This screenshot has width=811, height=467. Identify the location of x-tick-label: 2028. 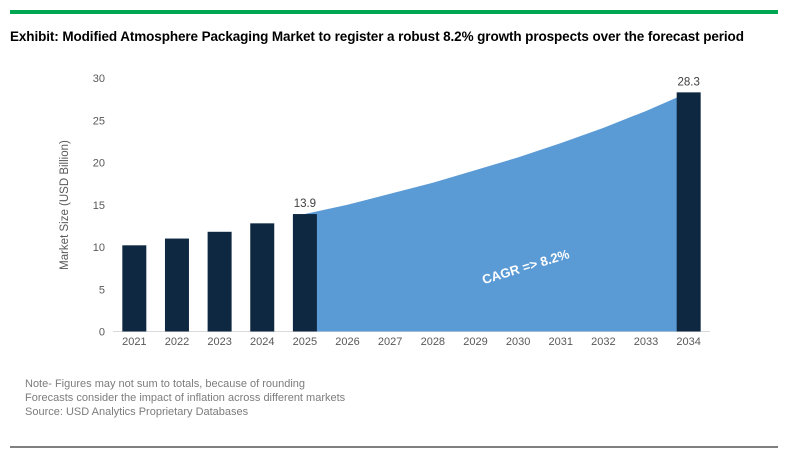
(433, 342).